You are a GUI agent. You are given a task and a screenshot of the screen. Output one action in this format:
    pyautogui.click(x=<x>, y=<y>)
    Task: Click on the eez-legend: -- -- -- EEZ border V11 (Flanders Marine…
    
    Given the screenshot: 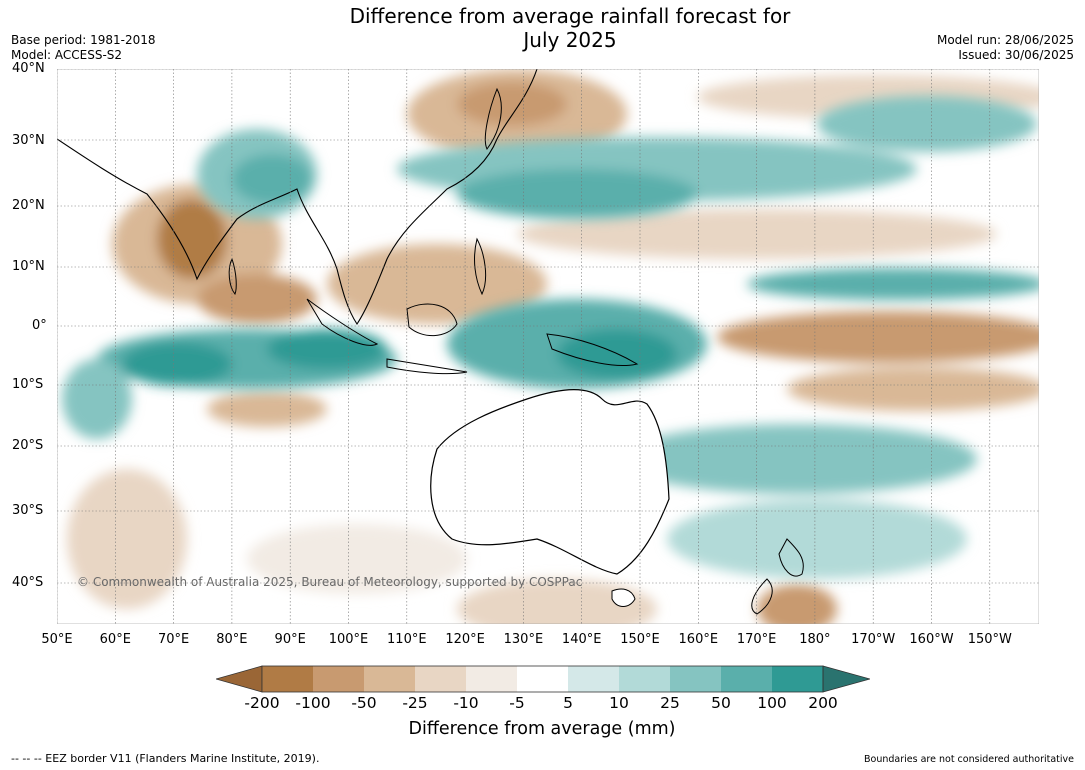 What is the action you would take?
    pyautogui.click(x=165, y=758)
    